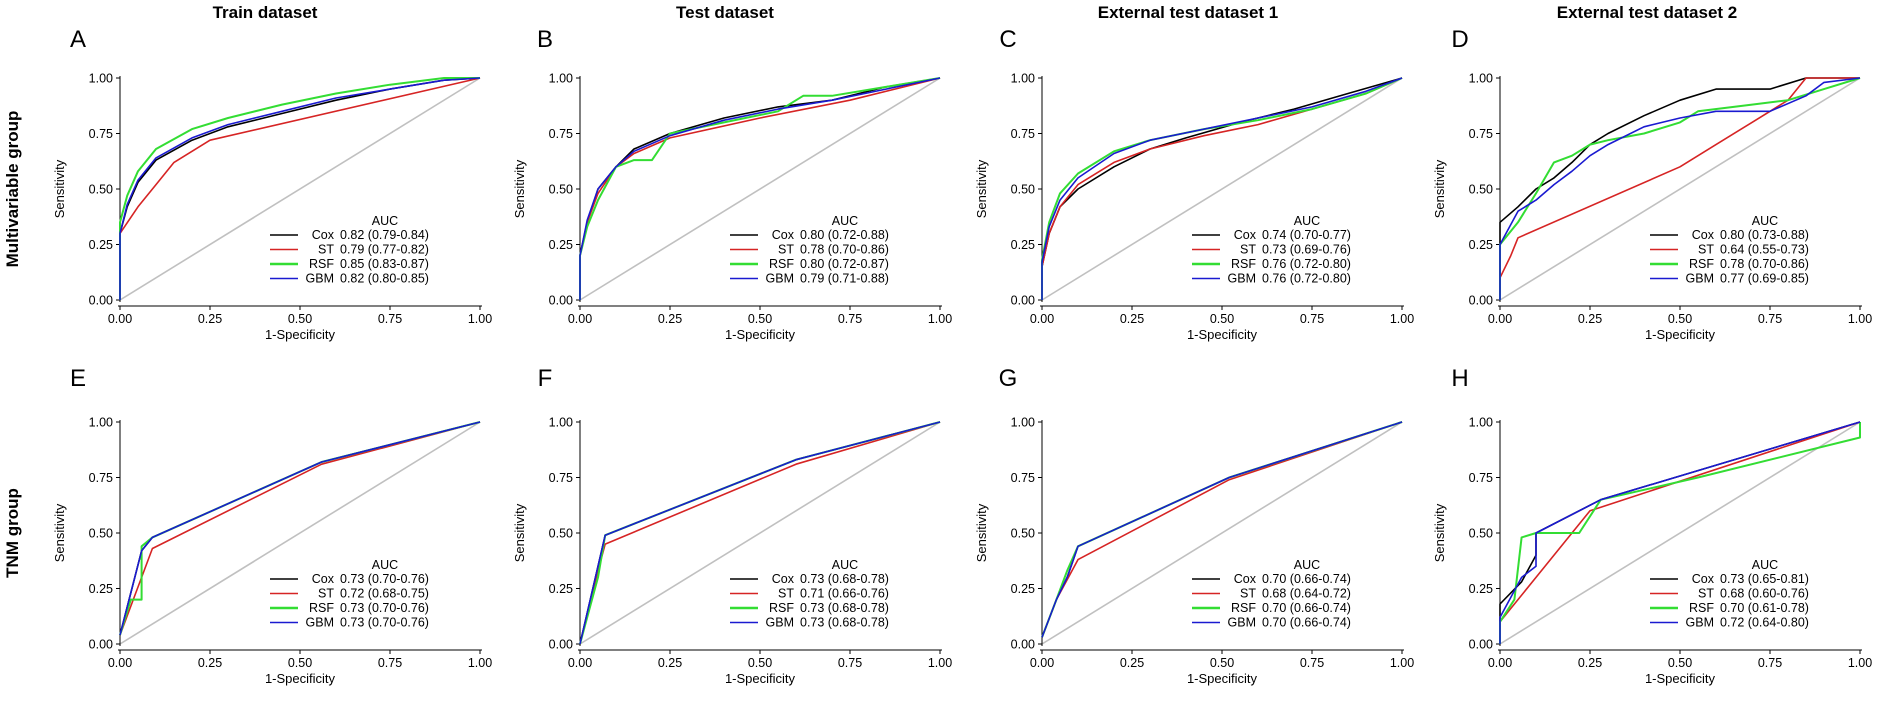 The height and width of the screenshot is (706, 1881). I want to click on legend-auc-value: 0.80 (0.73-0.88), so click(1764, 235).